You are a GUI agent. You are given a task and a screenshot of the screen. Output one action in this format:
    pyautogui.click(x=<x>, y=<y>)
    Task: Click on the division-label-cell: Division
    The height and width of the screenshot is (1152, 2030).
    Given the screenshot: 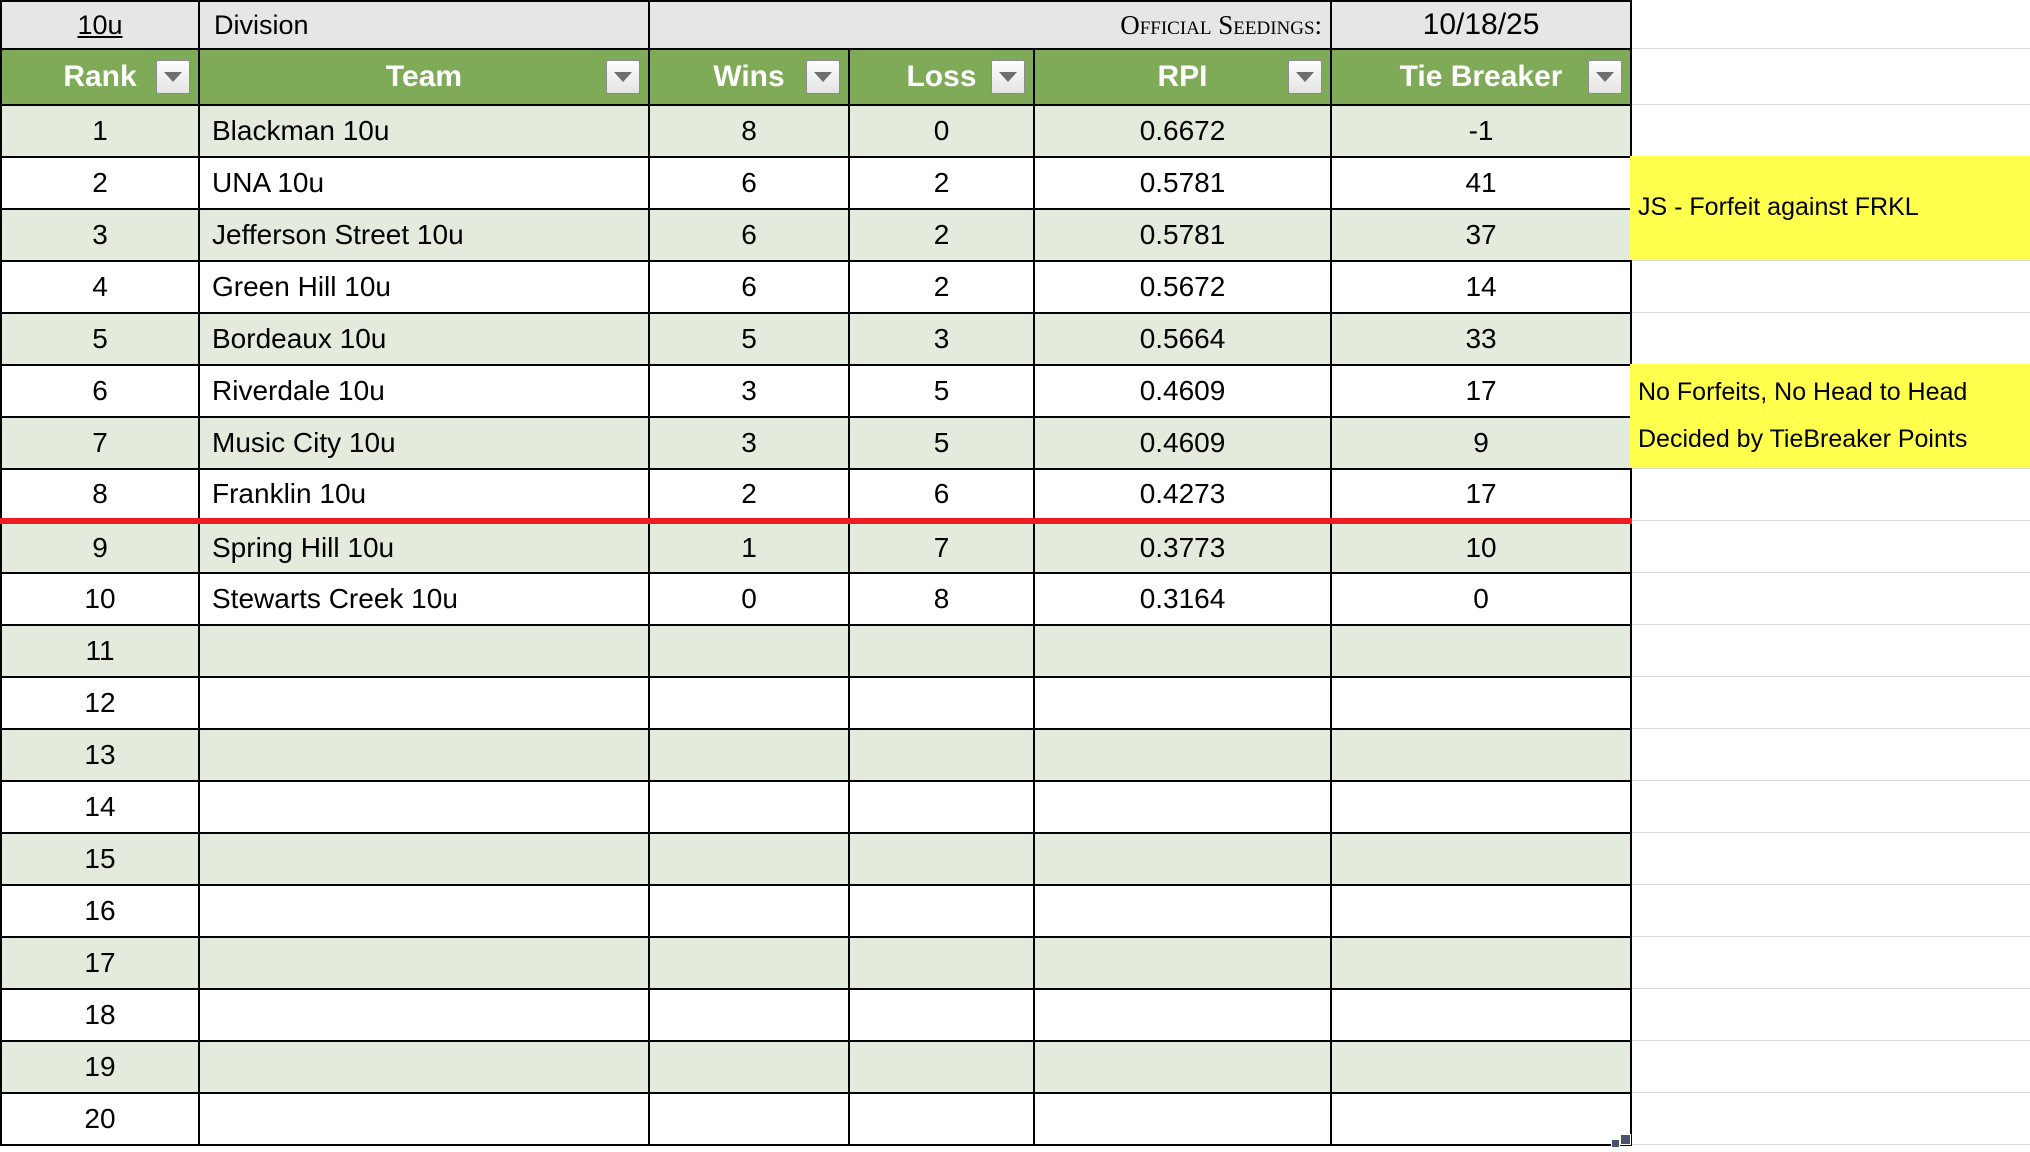 What is the action you would take?
    pyautogui.click(x=424, y=25)
    